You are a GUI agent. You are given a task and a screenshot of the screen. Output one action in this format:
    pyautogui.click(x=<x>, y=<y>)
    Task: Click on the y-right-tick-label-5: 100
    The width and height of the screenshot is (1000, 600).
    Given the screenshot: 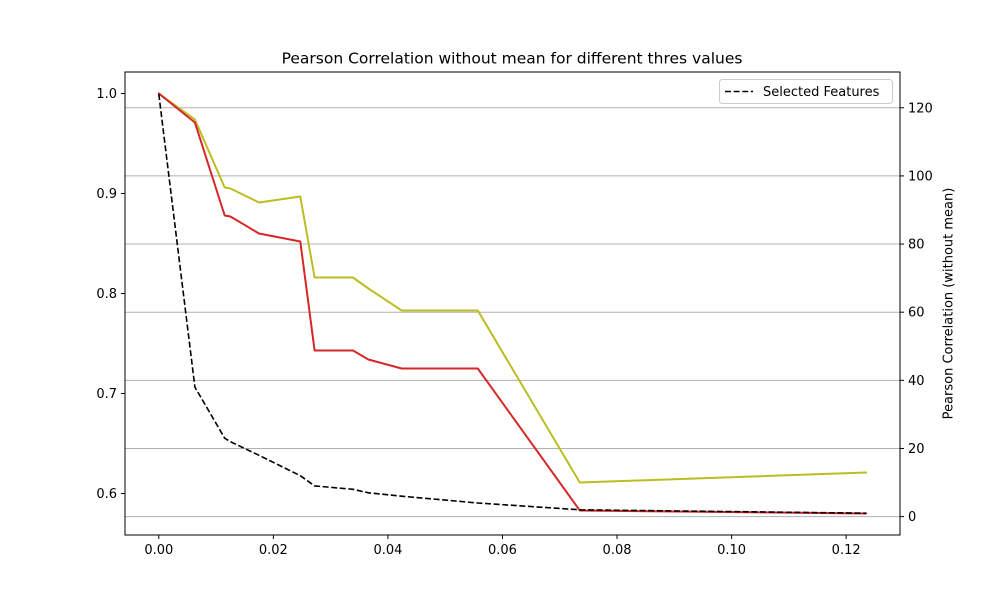 What is the action you would take?
    pyautogui.click(x=920, y=176)
    